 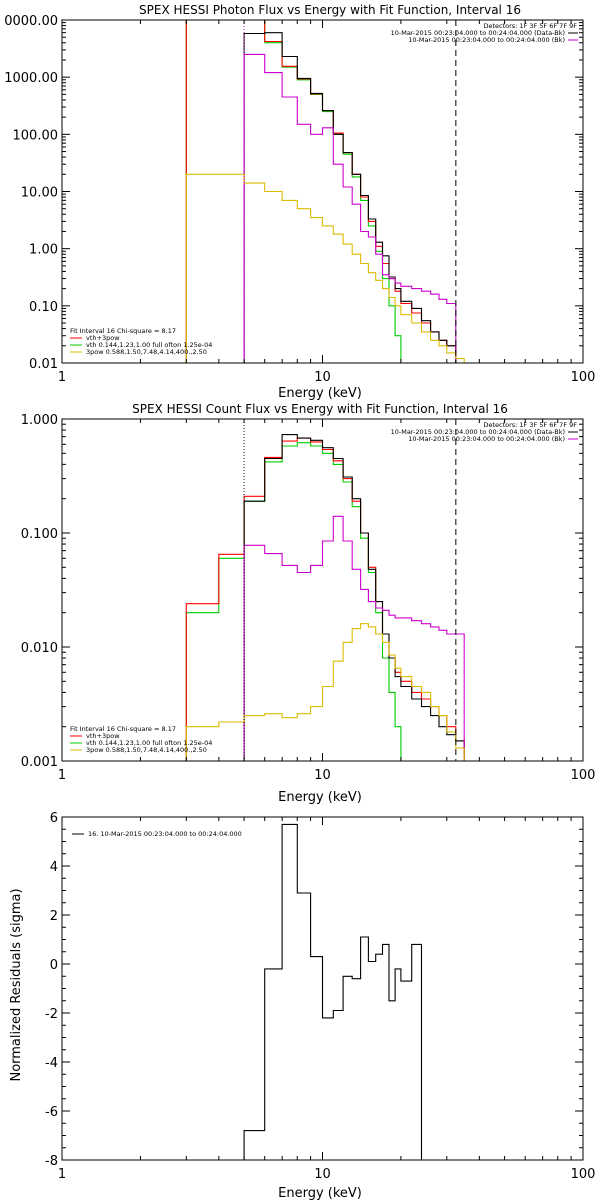 I want to click on y-tick-label: 100.00, so click(x=36, y=135).